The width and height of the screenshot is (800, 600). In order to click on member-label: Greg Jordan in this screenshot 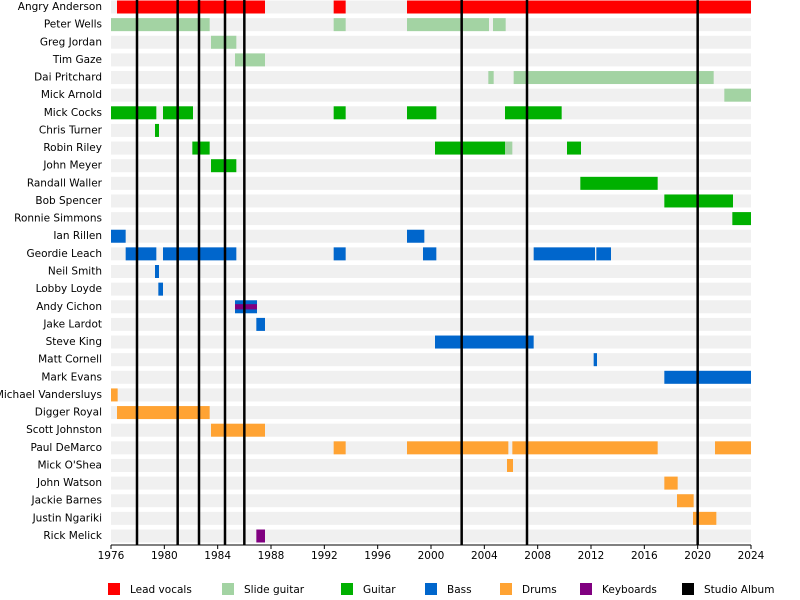, I will do `click(71, 42)`.